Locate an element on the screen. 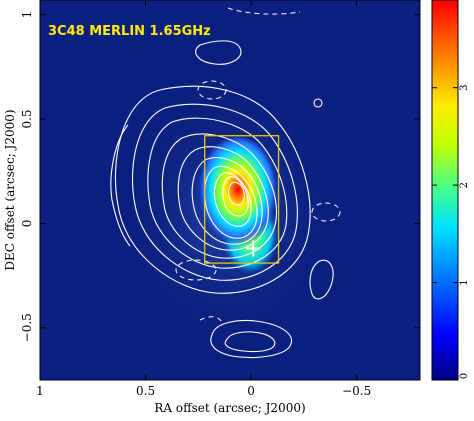 This screenshot has height=421, width=474. contour-north-arc is located at coordinates (218, 52).